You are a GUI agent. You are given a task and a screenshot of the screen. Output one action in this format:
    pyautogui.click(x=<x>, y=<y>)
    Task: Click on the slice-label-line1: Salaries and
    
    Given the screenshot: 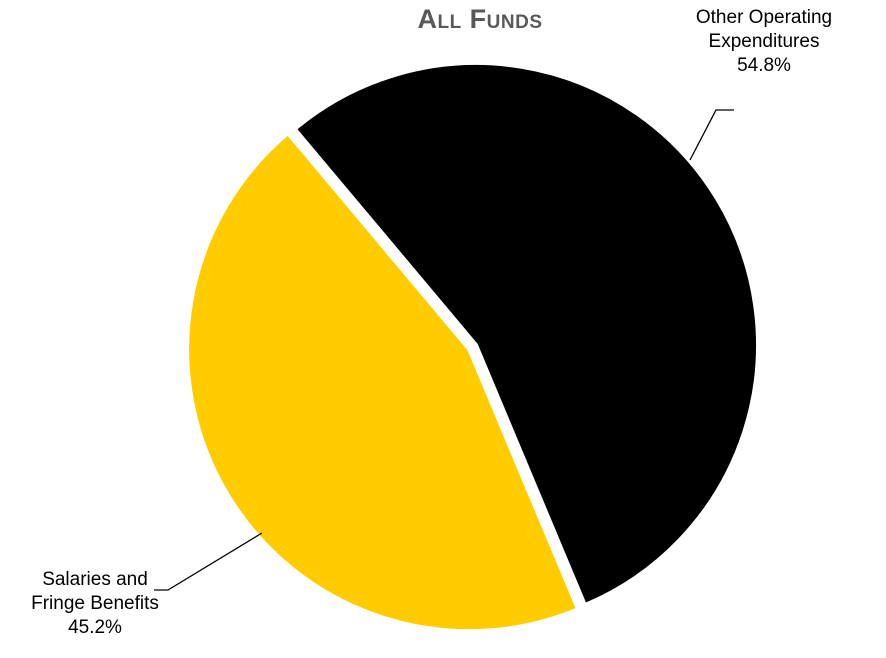 What is the action you would take?
    pyautogui.click(x=95, y=579)
    